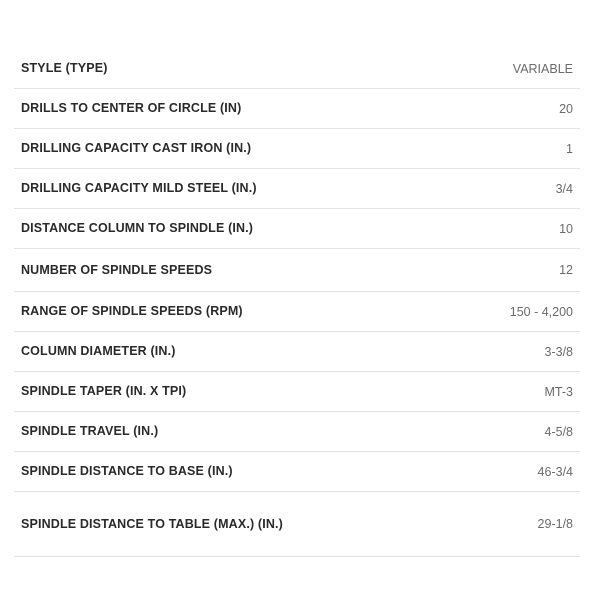 This screenshot has height=600, width=600. What do you see at coordinates (297, 109) in the screenshot?
I see `spec-row-drills-to-center: DRILLS TO CENTER OF CIRCLE (IN) 20` at bounding box center [297, 109].